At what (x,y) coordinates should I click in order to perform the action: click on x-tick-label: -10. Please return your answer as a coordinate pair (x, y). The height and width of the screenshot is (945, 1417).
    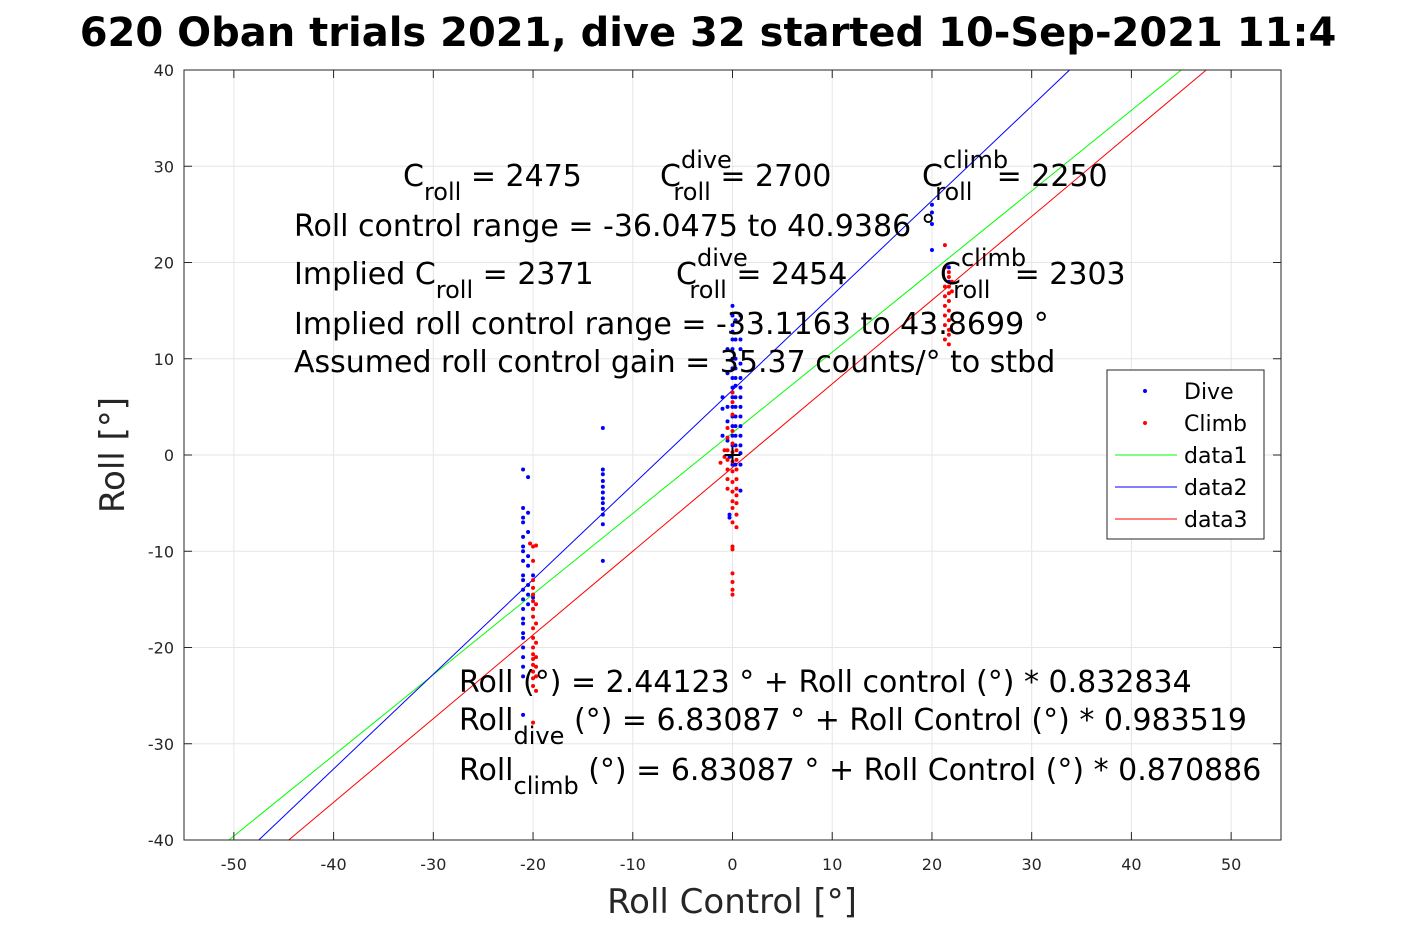
    Looking at the image, I should click on (633, 864).